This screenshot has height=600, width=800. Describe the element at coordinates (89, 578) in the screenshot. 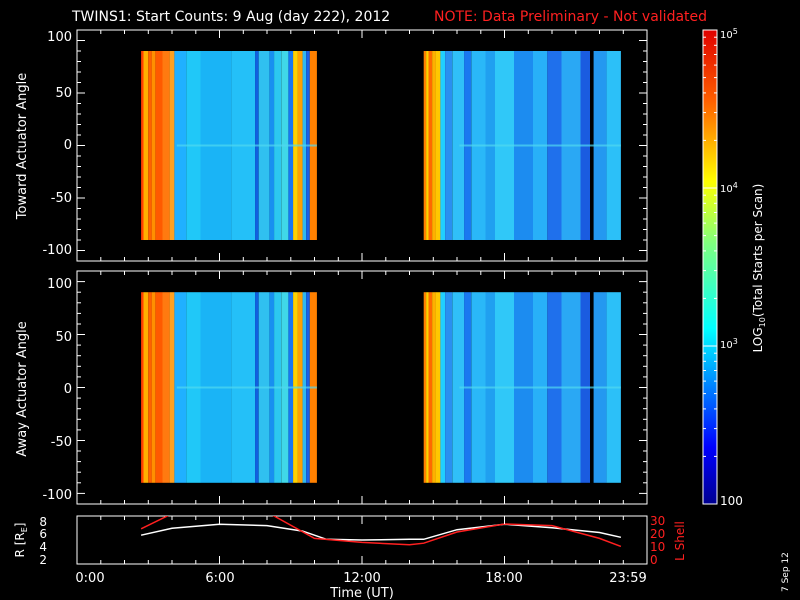

I see `xtick-0000: 0:00` at that location.